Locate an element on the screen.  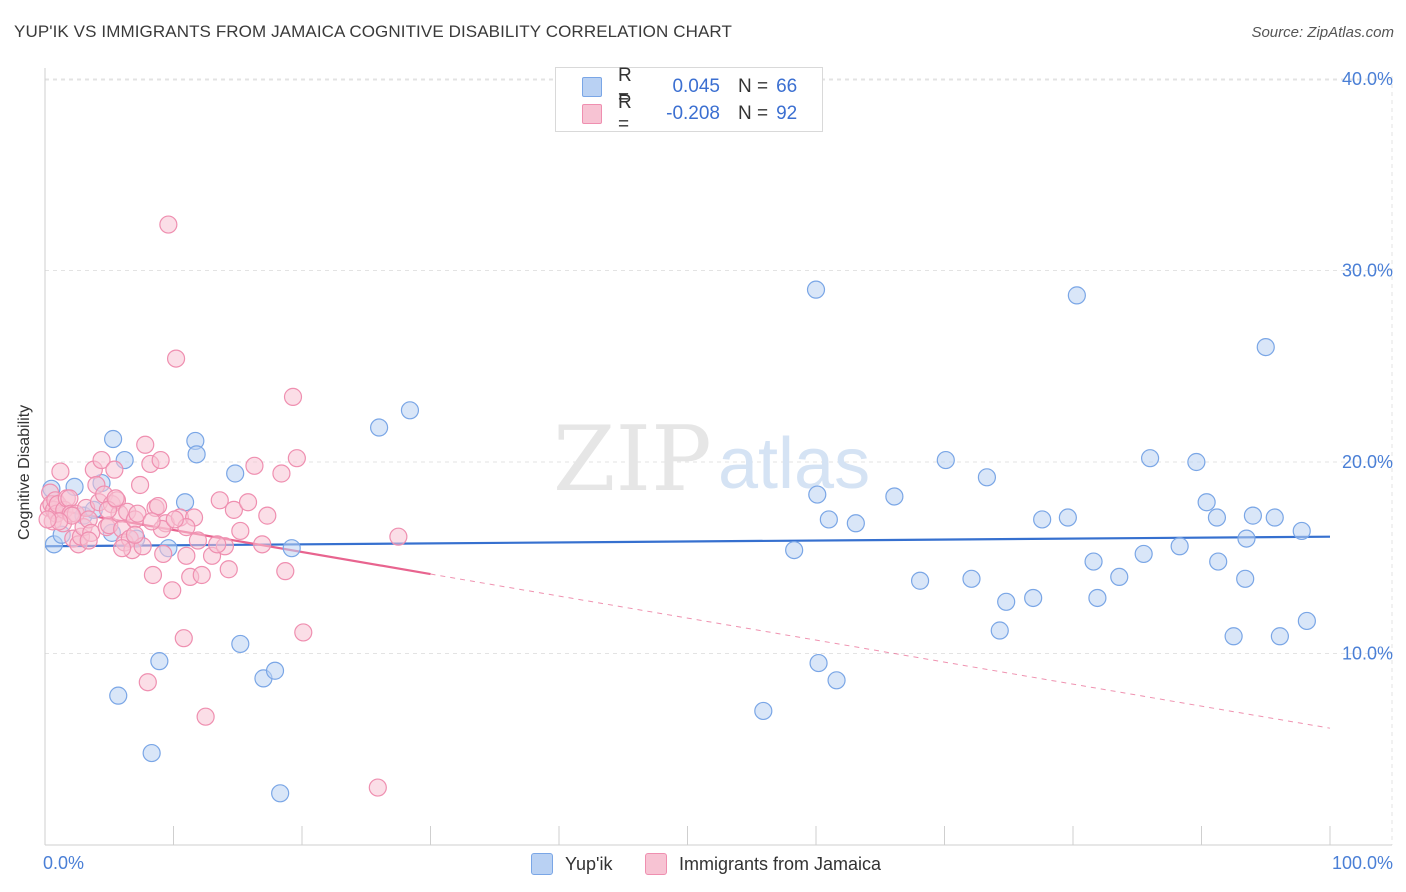
legend-r-value: 0.045 is located at coordinates (696, 86).